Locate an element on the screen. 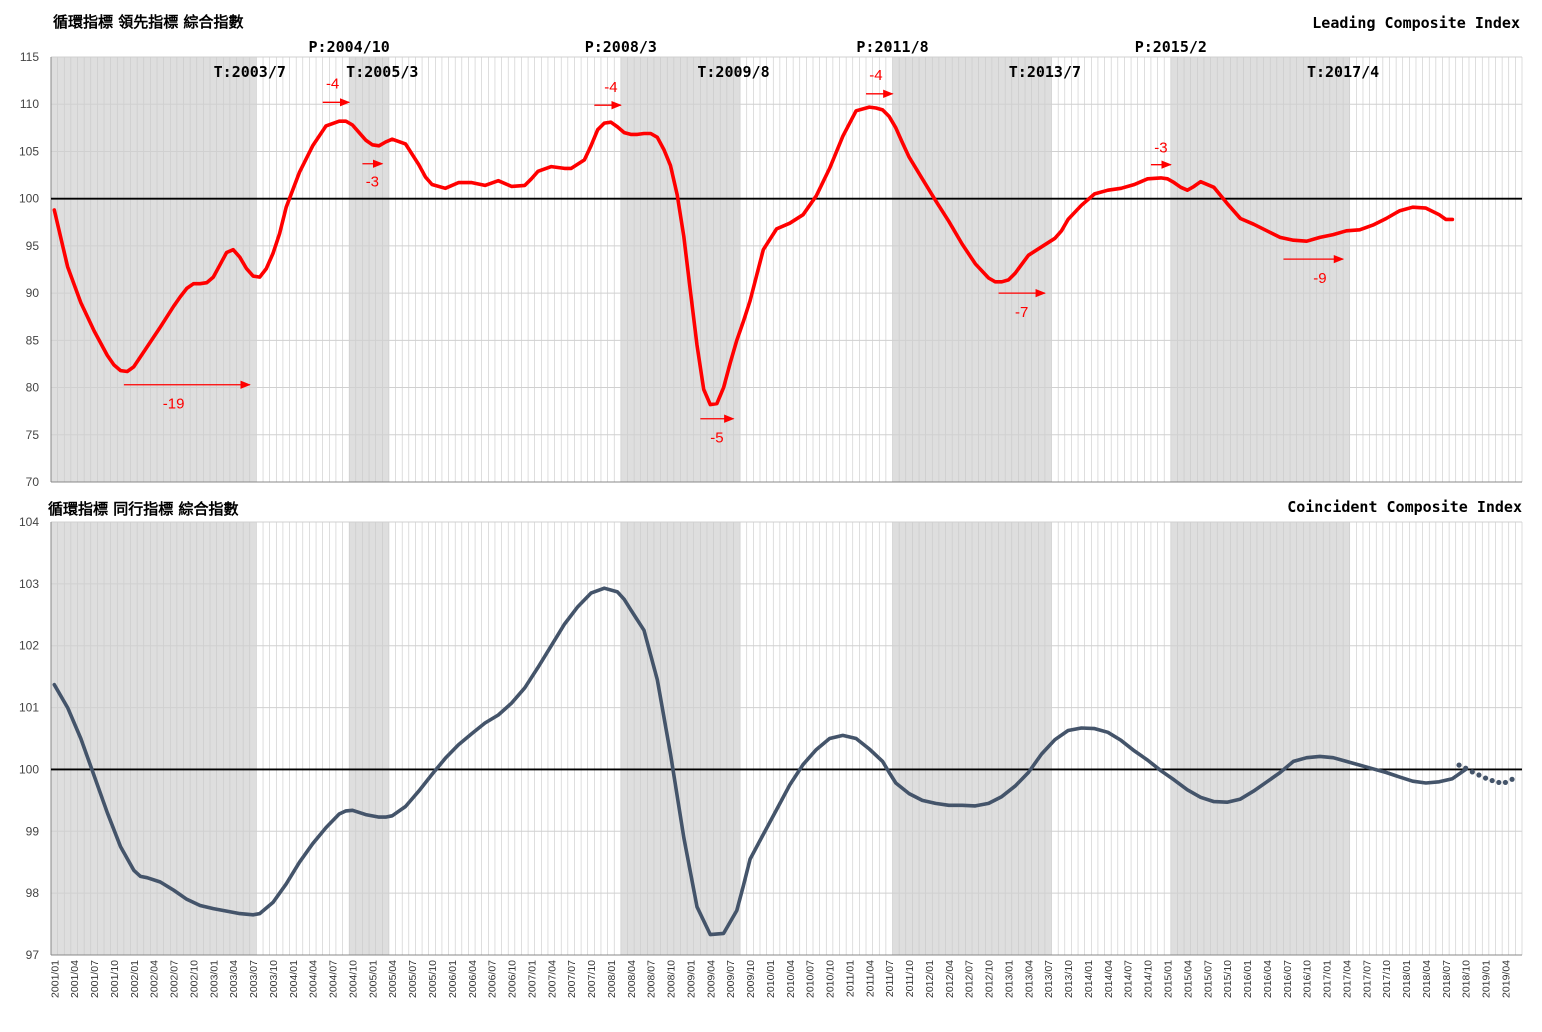 This screenshot has height=1032, width=1542. x-tick-label: 2010/01 is located at coordinates (771, 979).